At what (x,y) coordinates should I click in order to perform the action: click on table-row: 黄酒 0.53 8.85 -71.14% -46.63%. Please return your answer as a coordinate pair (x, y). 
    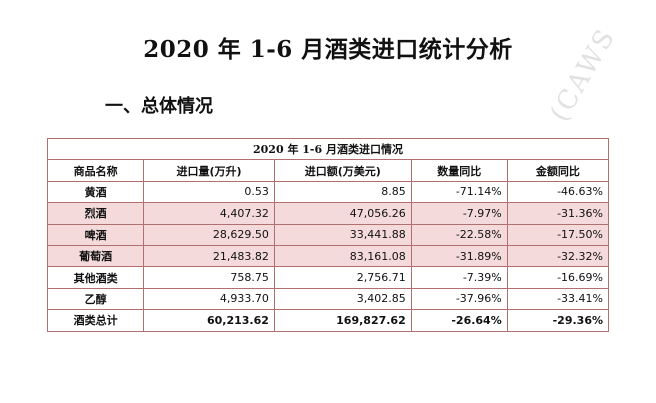
    Looking at the image, I should click on (328, 192).